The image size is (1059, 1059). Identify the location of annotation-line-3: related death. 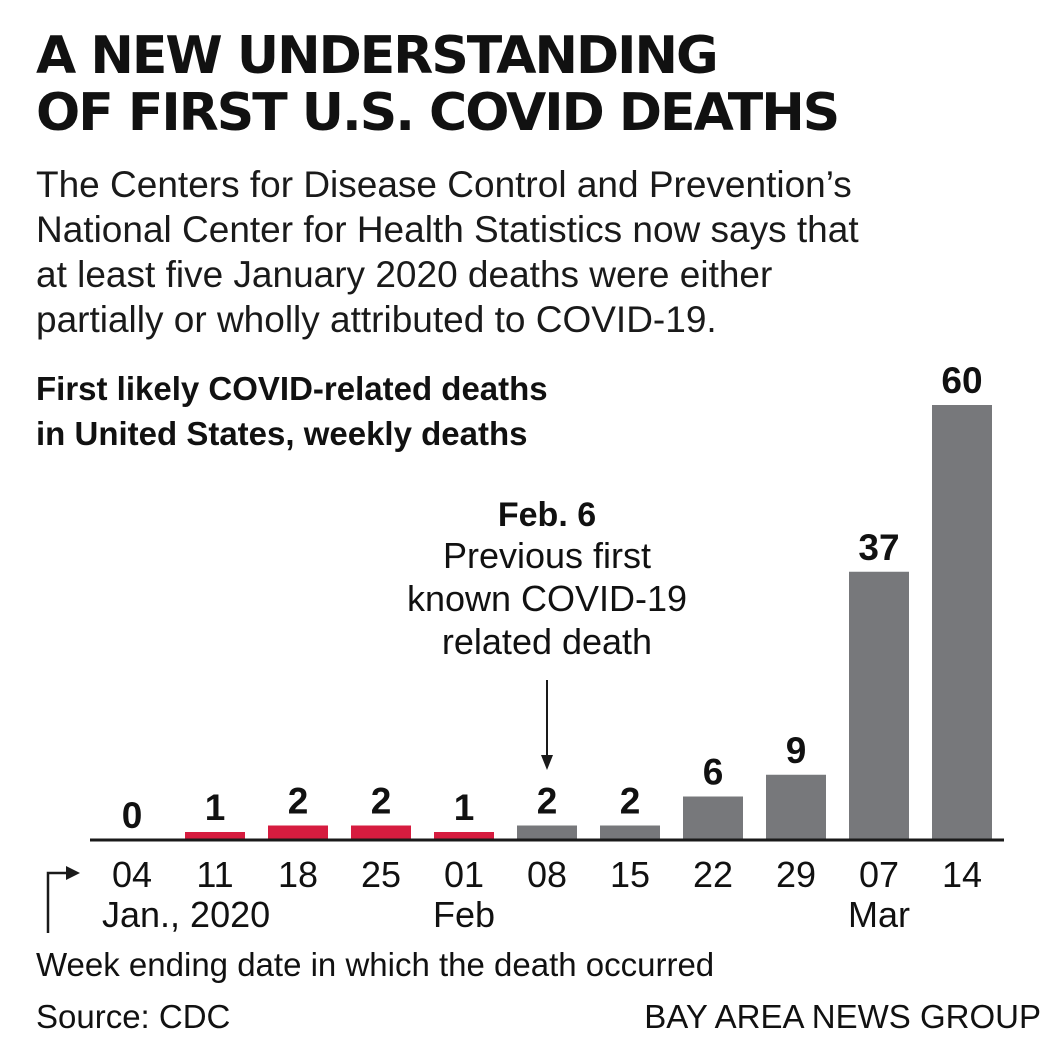
(547, 641).